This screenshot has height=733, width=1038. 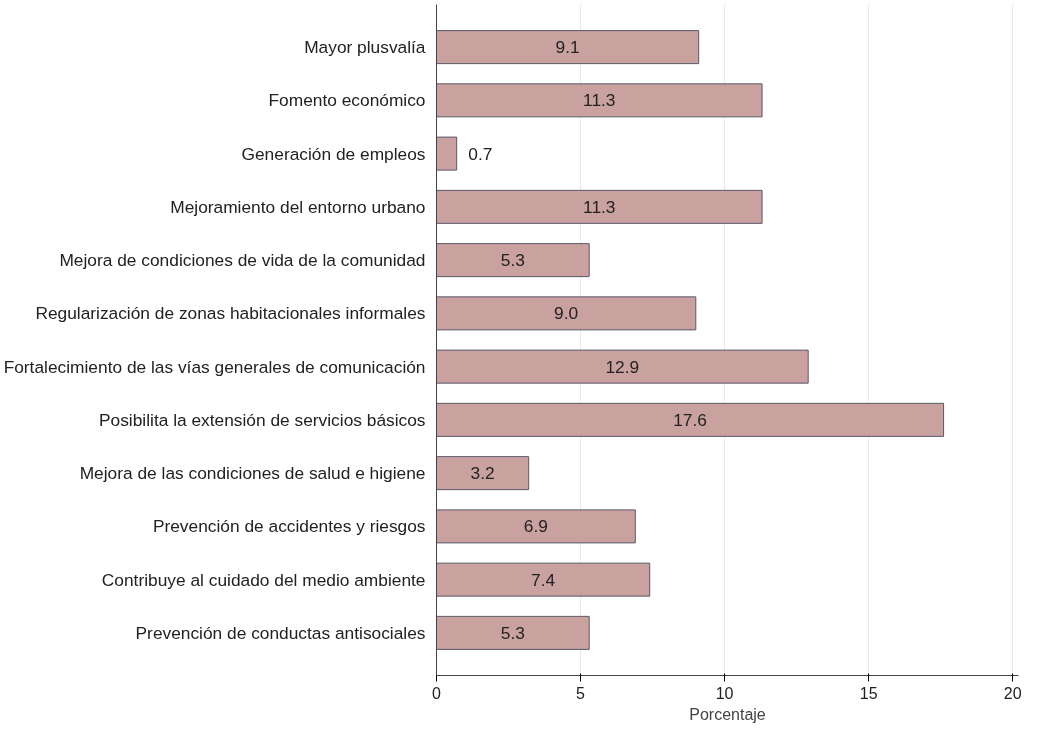 I want to click on data-label: 0.7, so click(x=480, y=153).